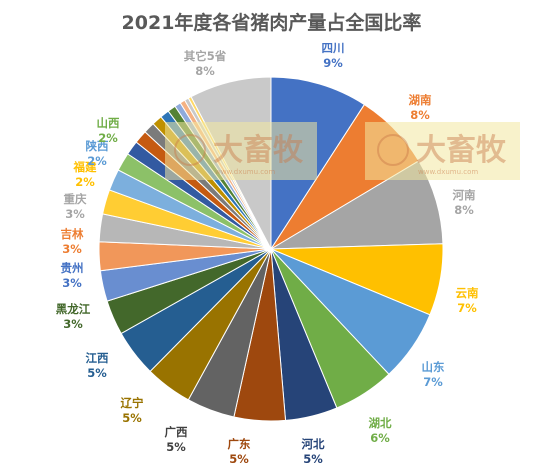 This screenshot has width=543, height=466. Describe the element at coordinates (467, 293) in the screenshot. I see `slice-name-label: 云南` at that location.